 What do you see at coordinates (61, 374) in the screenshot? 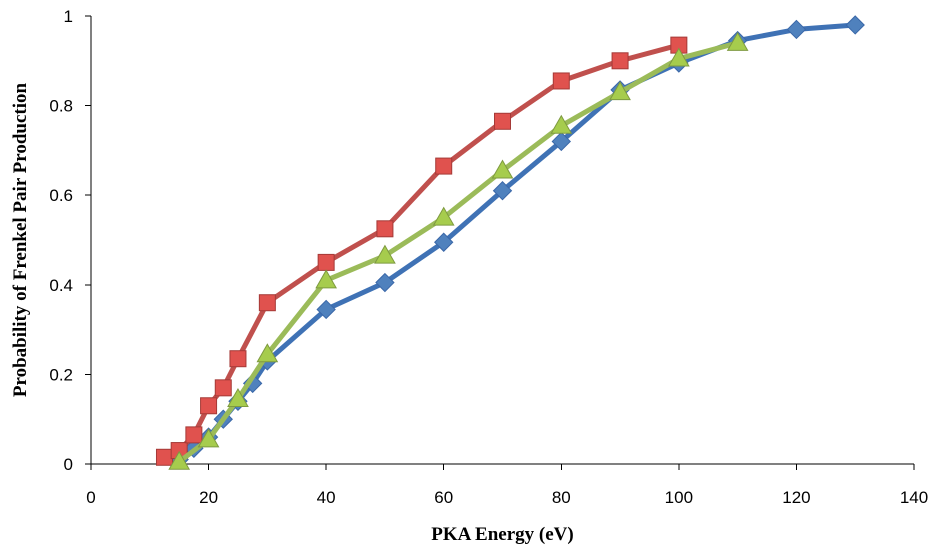
I see `y-tick-label: 0.2` at bounding box center [61, 374].